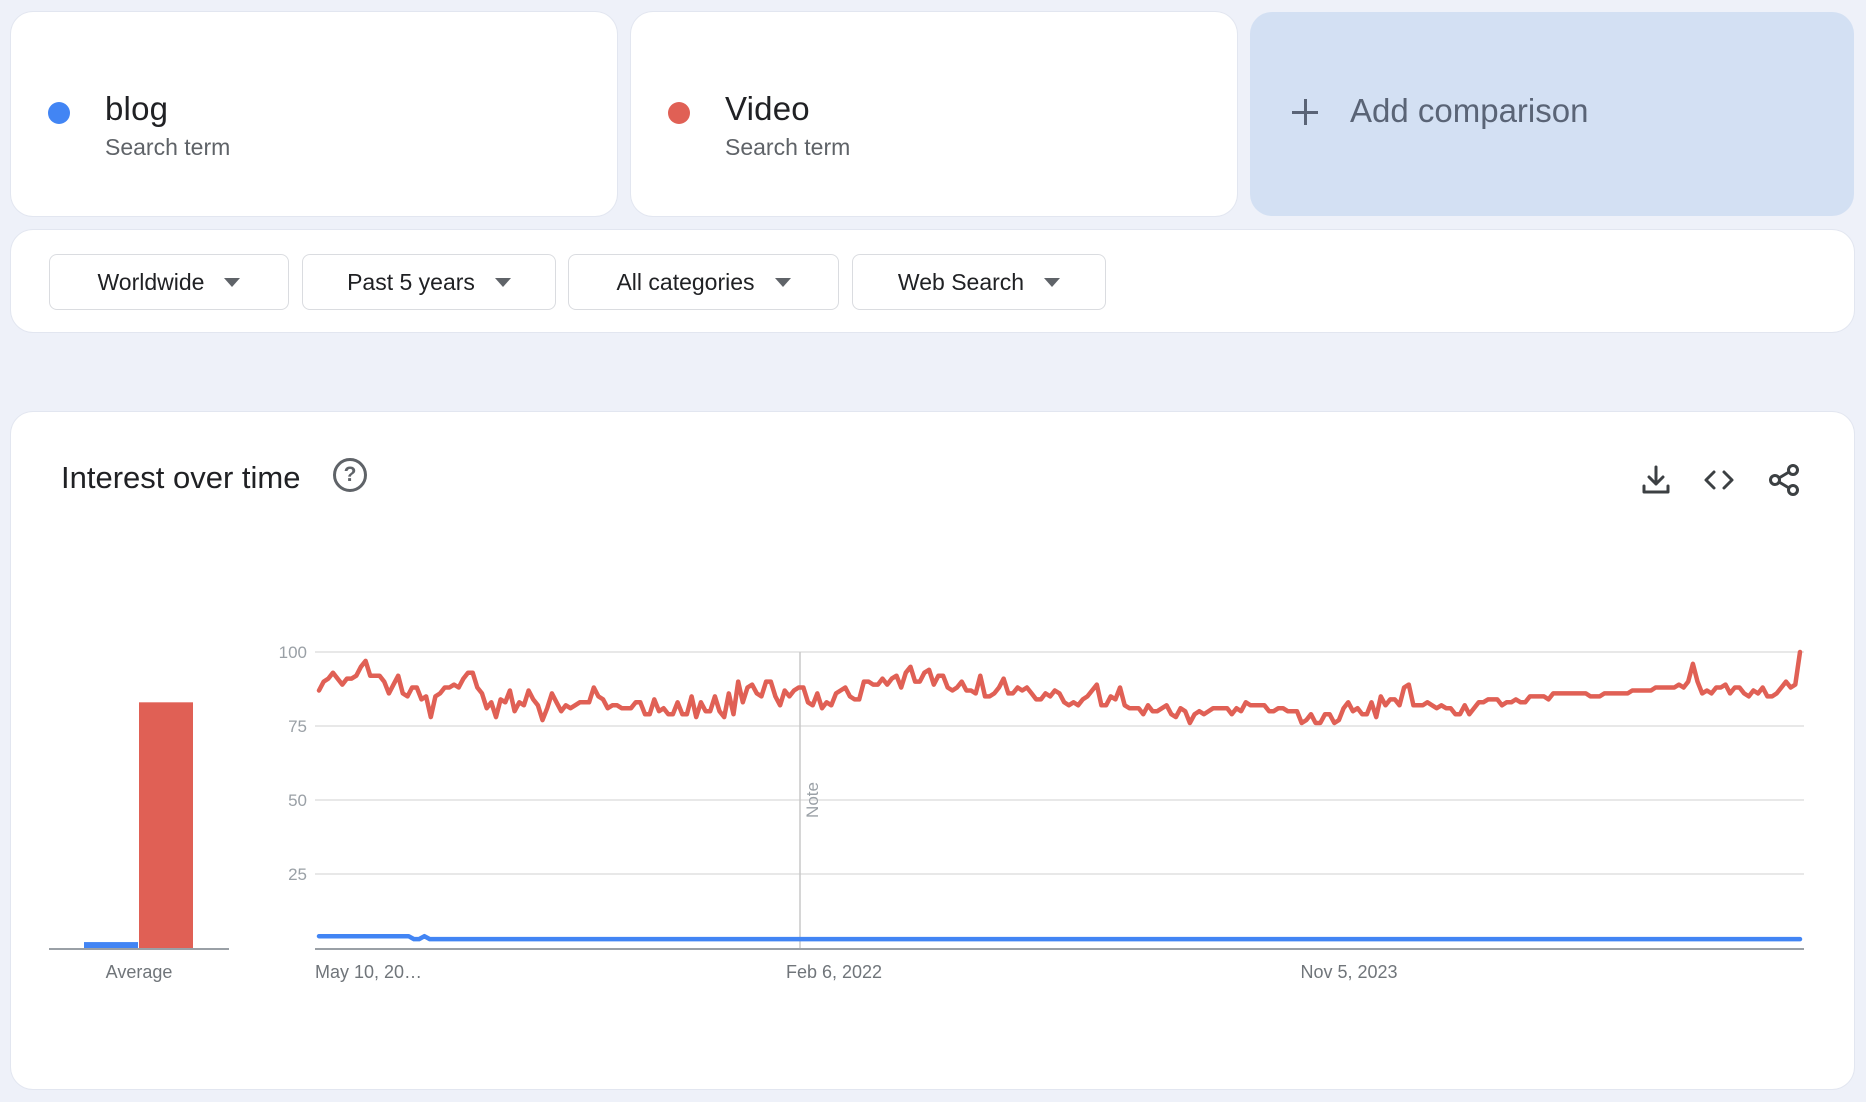  What do you see at coordinates (181, 477) in the screenshot?
I see `chart-title: Interest over time` at bounding box center [181, 477].